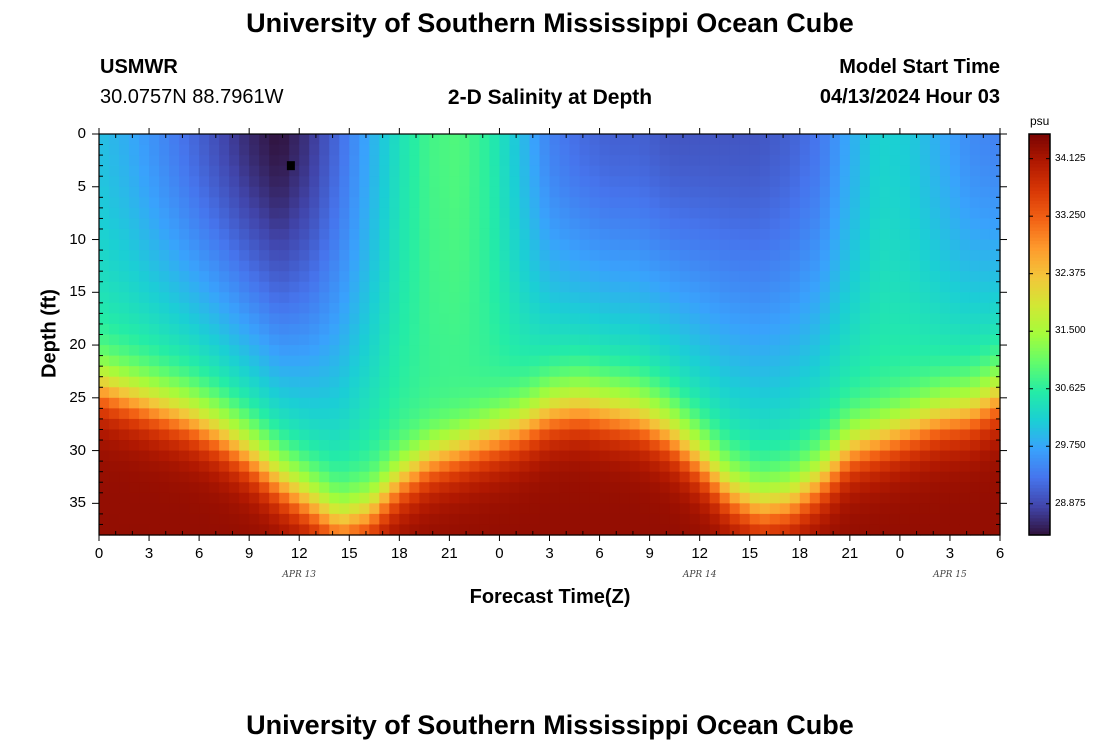 This screenshot has width=1100, height=750. I want to click on x-tick-label: 9, so click(649, 553).